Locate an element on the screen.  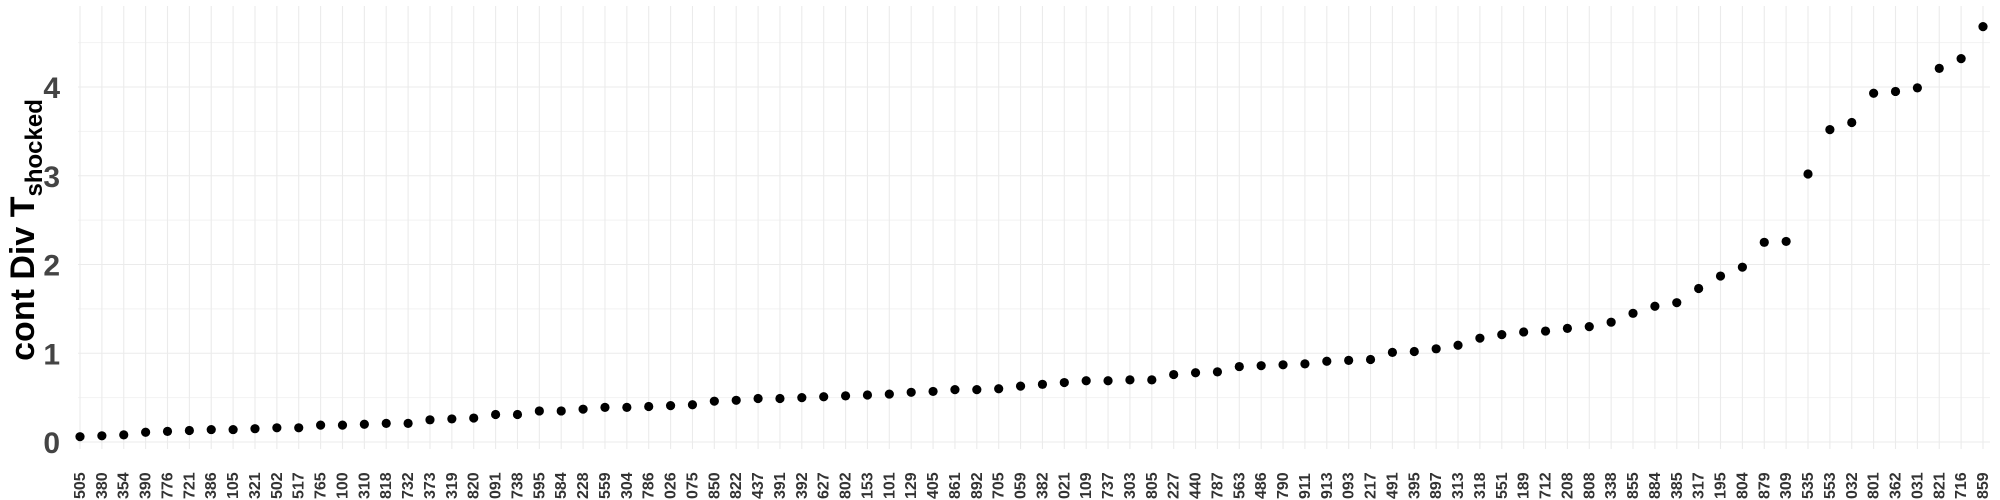
x-tick-label: 884 is located at coordinates (1655, 485).